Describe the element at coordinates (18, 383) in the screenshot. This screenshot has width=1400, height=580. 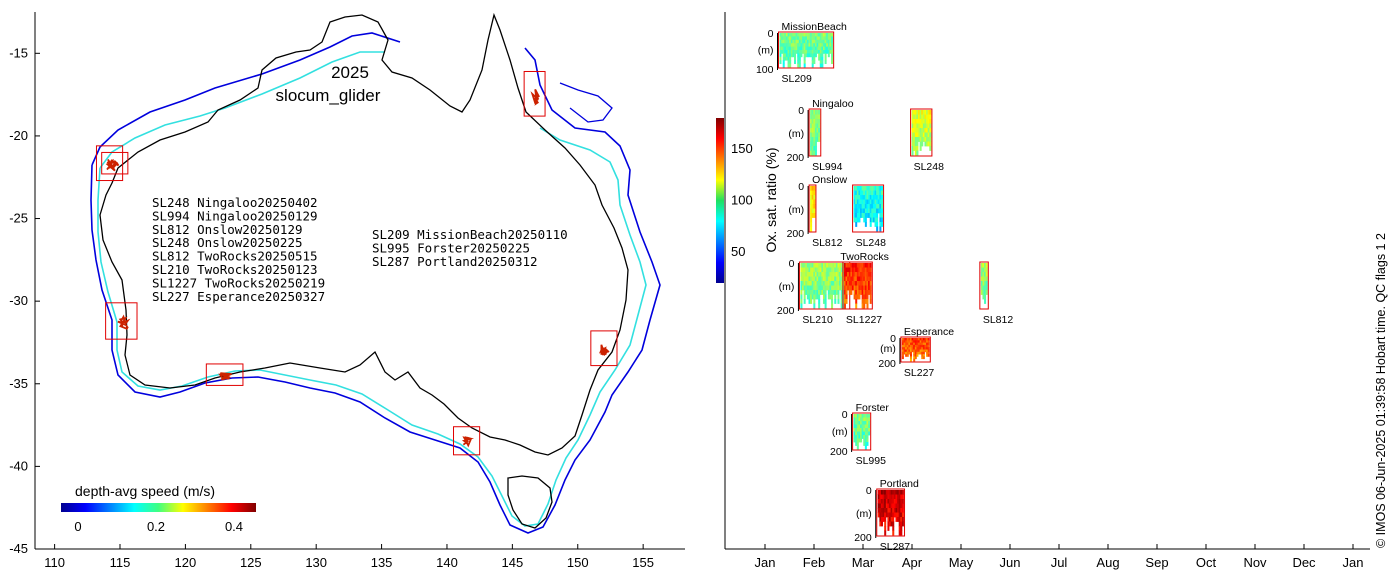
I see `map-y-tick-label: -35` at that location.